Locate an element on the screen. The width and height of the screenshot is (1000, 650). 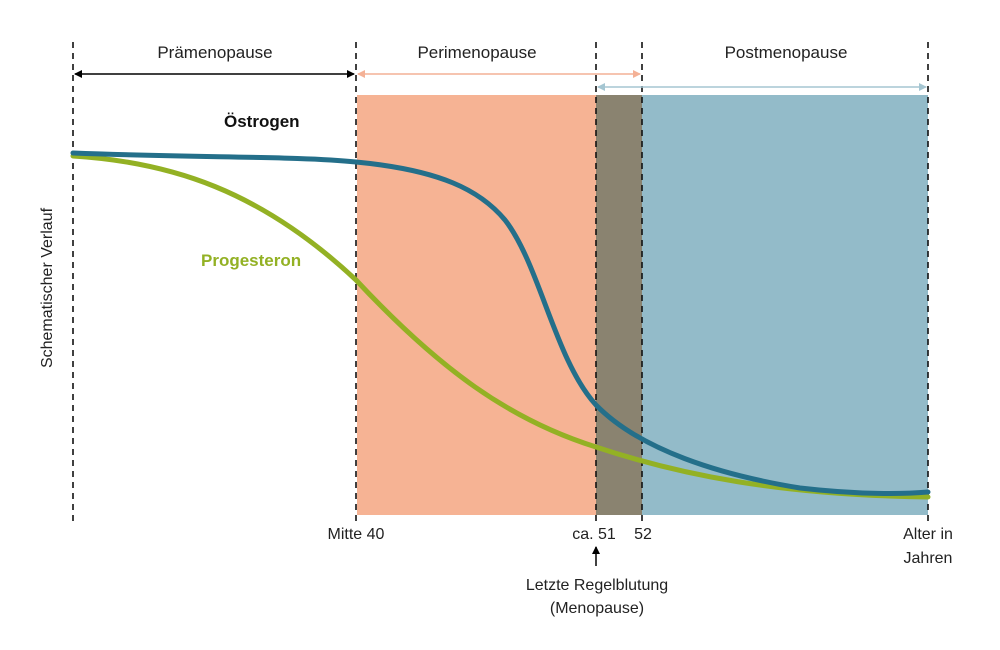
phase-label-praemenopause: Prämenopause is located at coordinates (214, 52).